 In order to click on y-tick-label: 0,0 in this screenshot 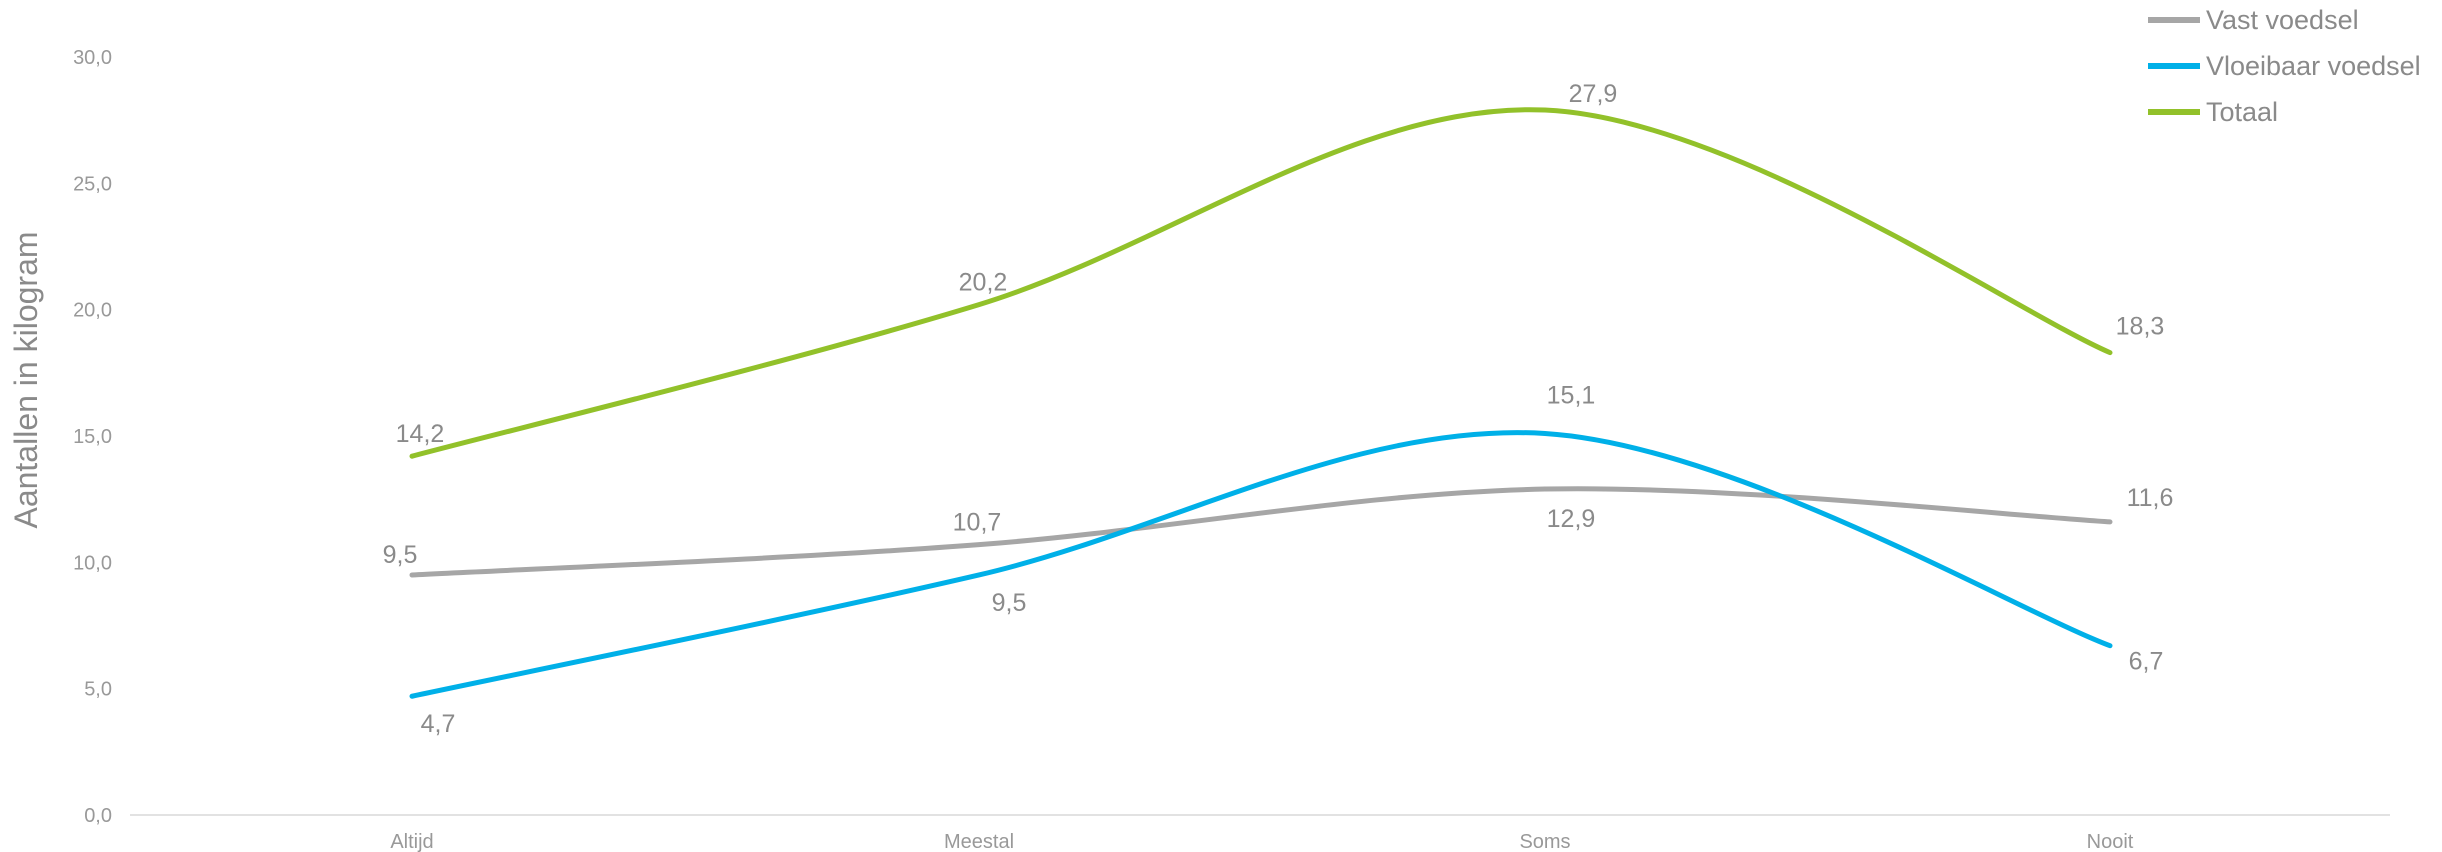, I will do `click(98, 816)`.